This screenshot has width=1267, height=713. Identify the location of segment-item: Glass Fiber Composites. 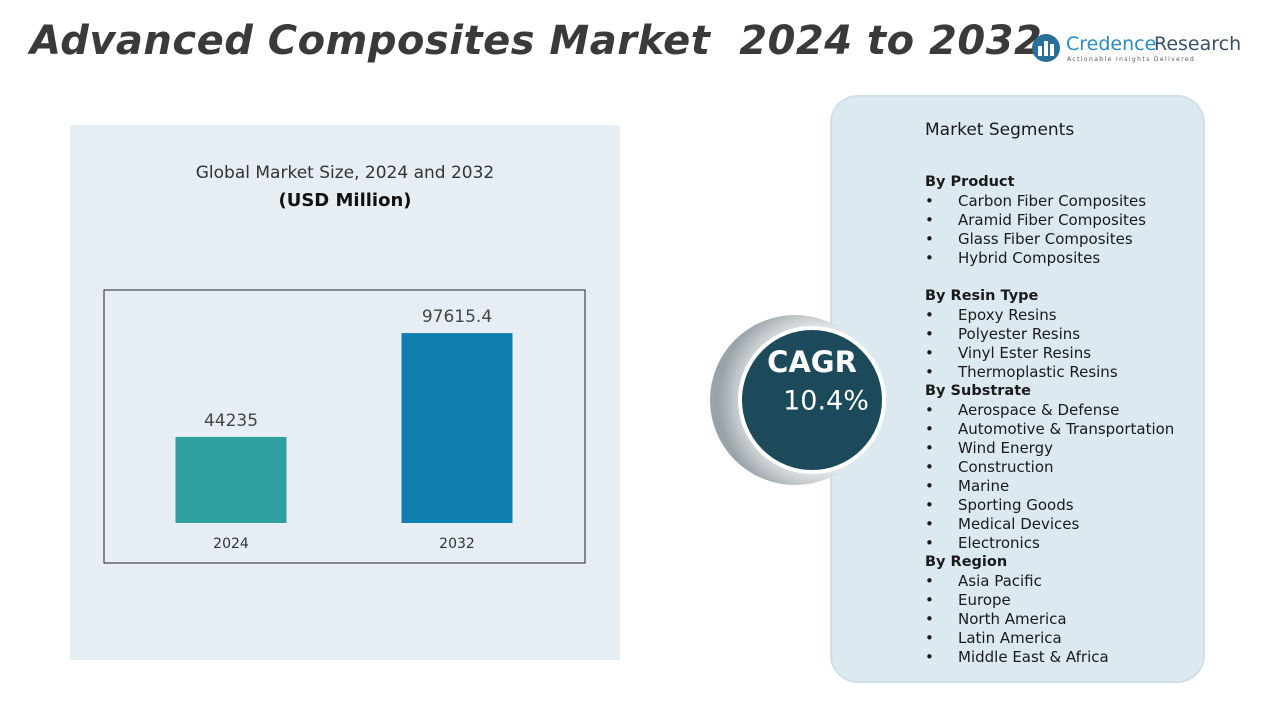
(1070, 239).